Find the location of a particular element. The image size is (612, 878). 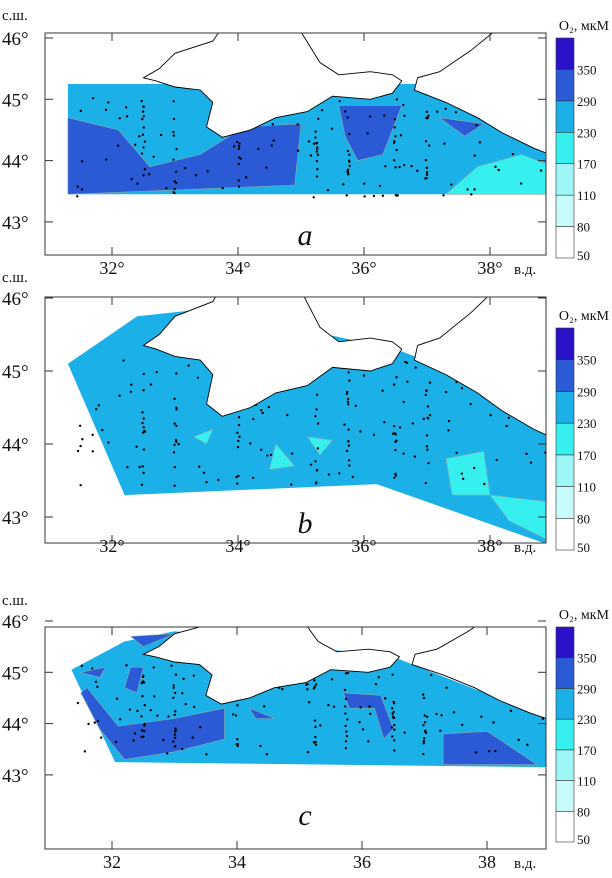

colorbar-title: O₂, мкМ is located at coordinates (584, 316).